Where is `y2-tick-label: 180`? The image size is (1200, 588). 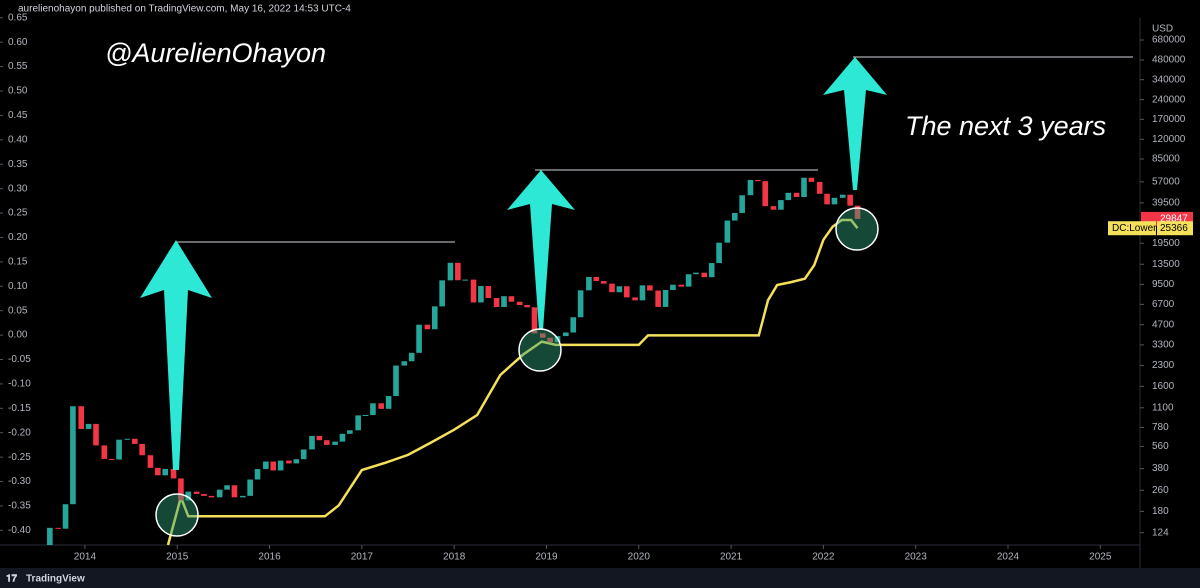
y2-tick-label: 180 is located at coordinates (1160, 511).